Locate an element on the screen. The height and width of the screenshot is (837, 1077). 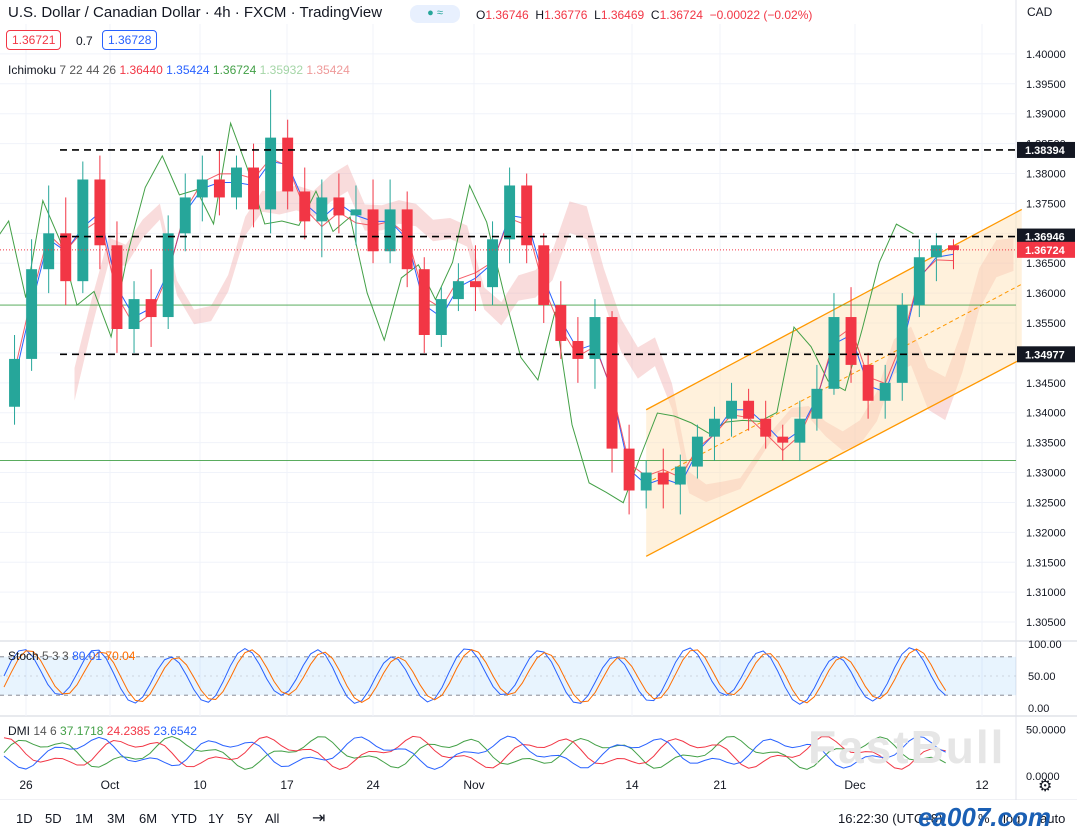
currency-label: CAD is located at coordinates (1040, 12).